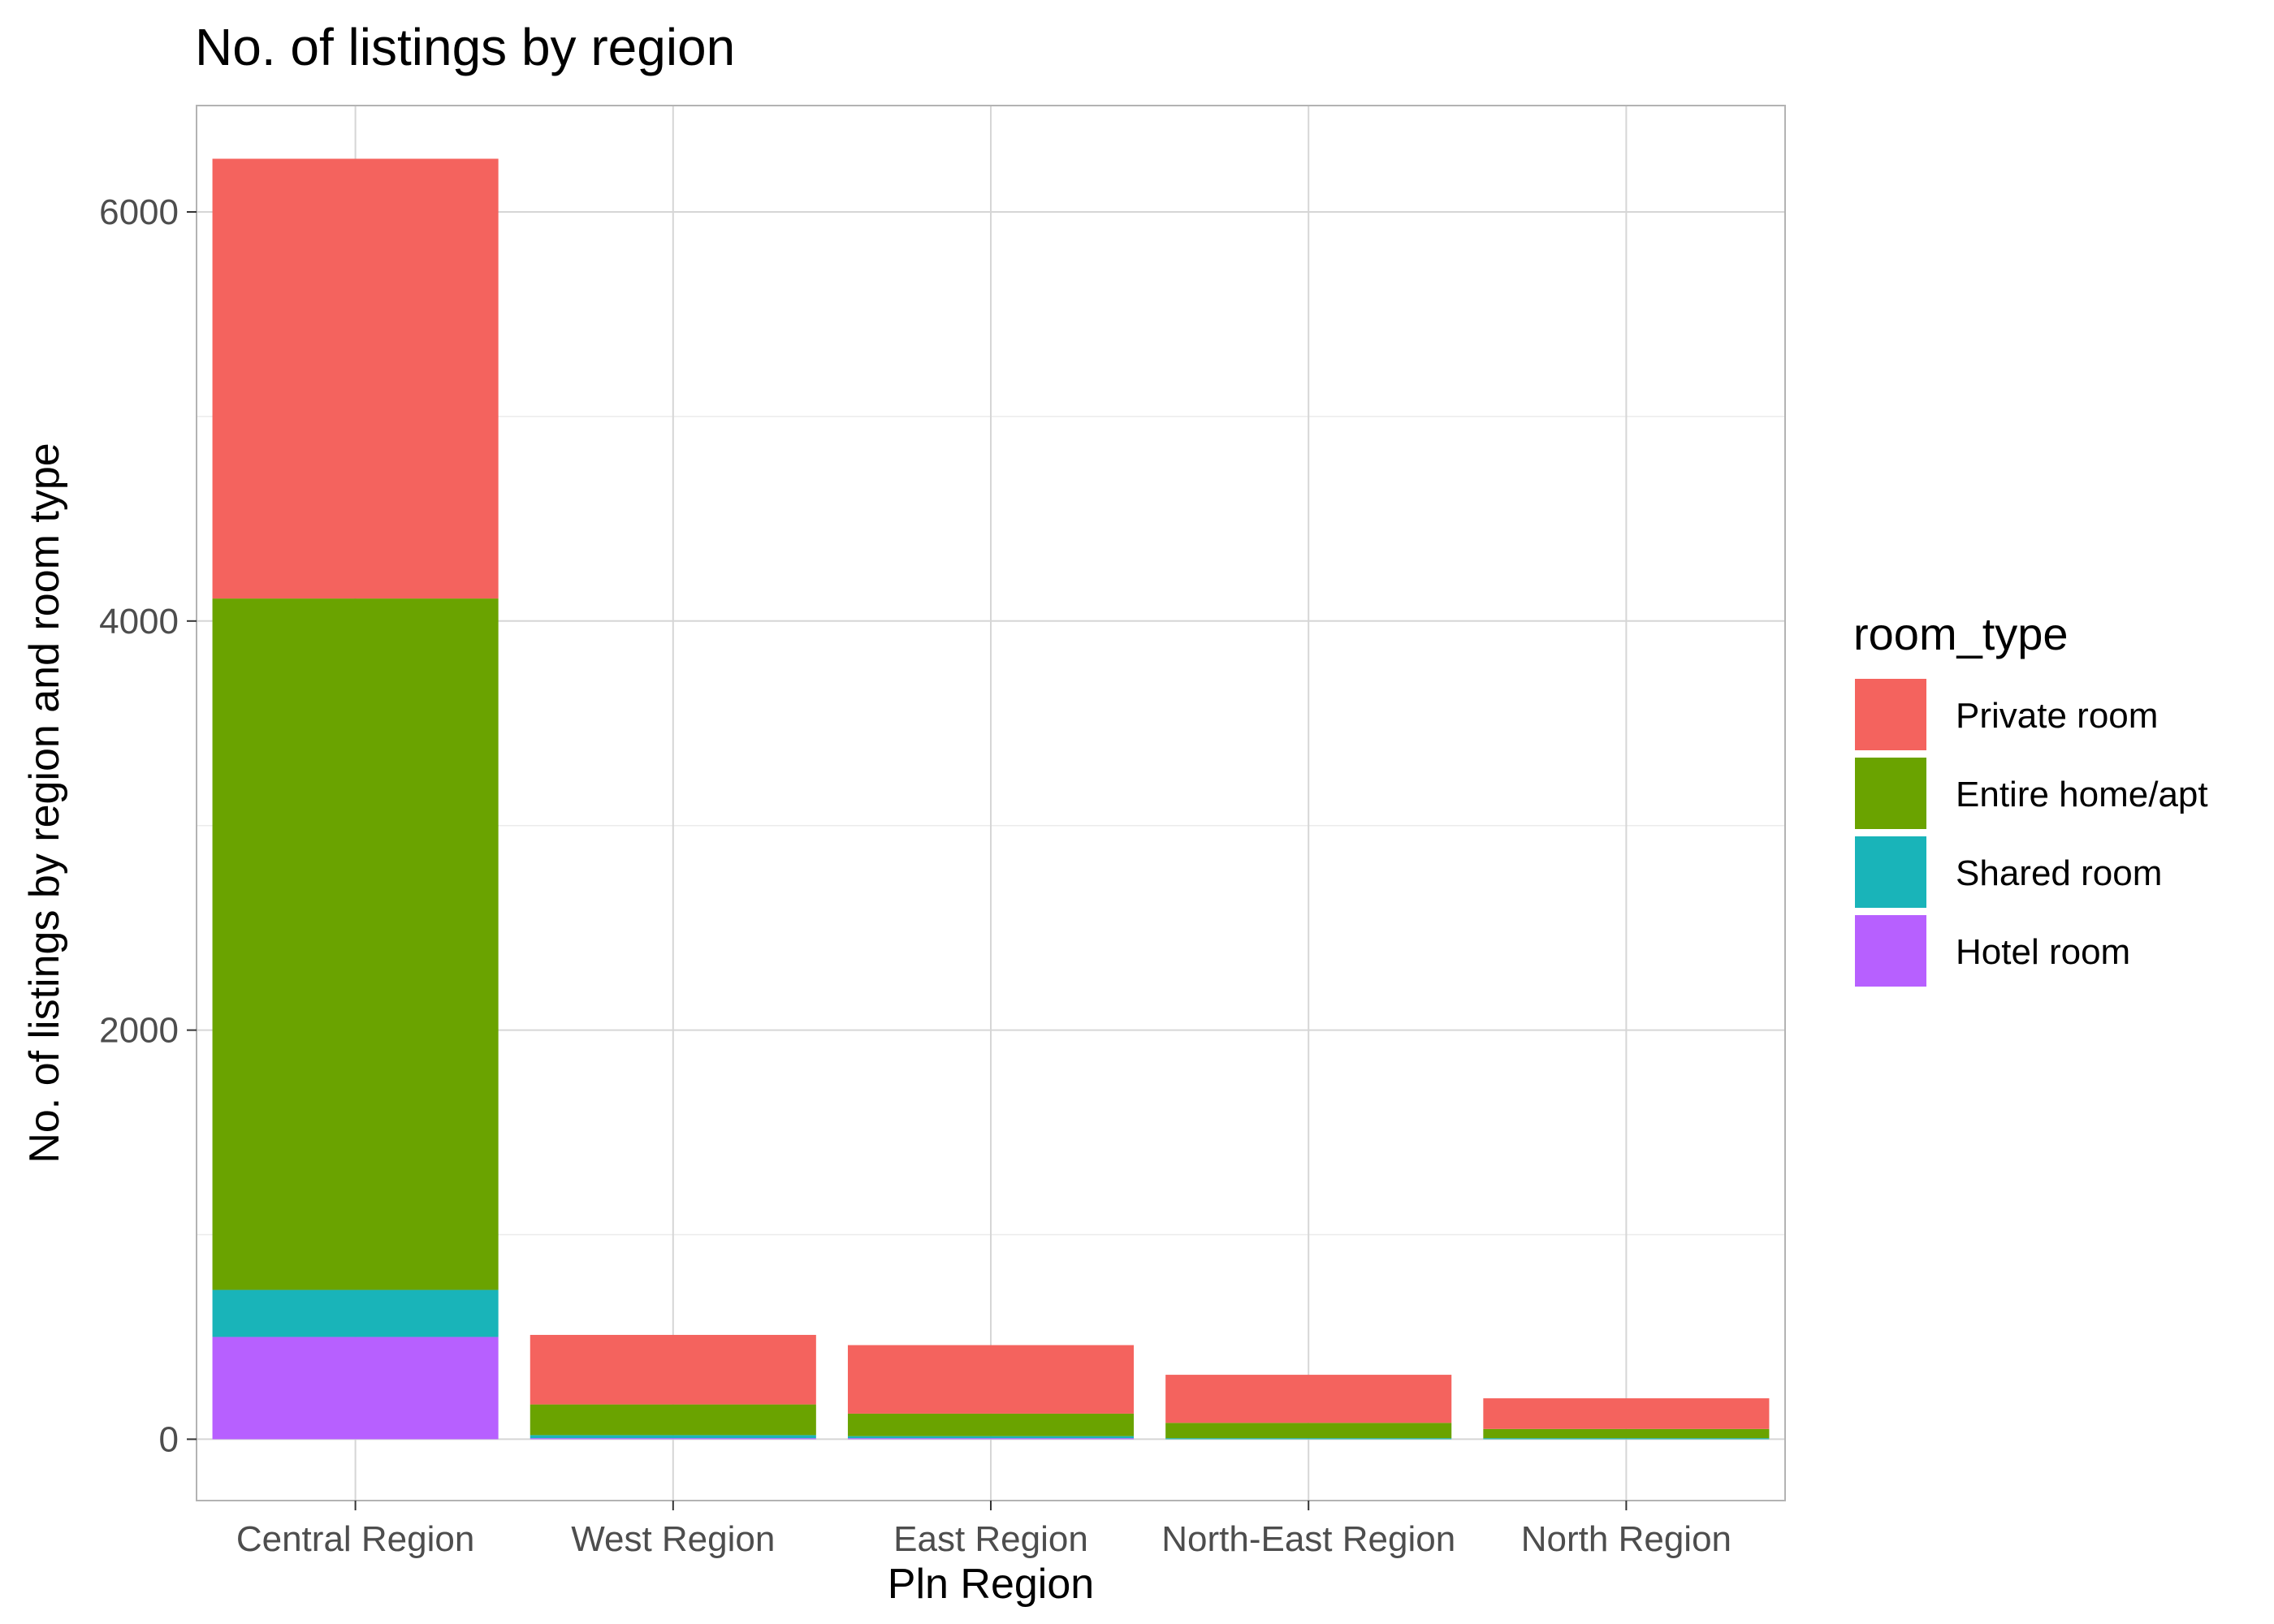  Describe the element at coordinates (139, 621) in the screenshot. I see `y-tick-label: 4000` at that location.